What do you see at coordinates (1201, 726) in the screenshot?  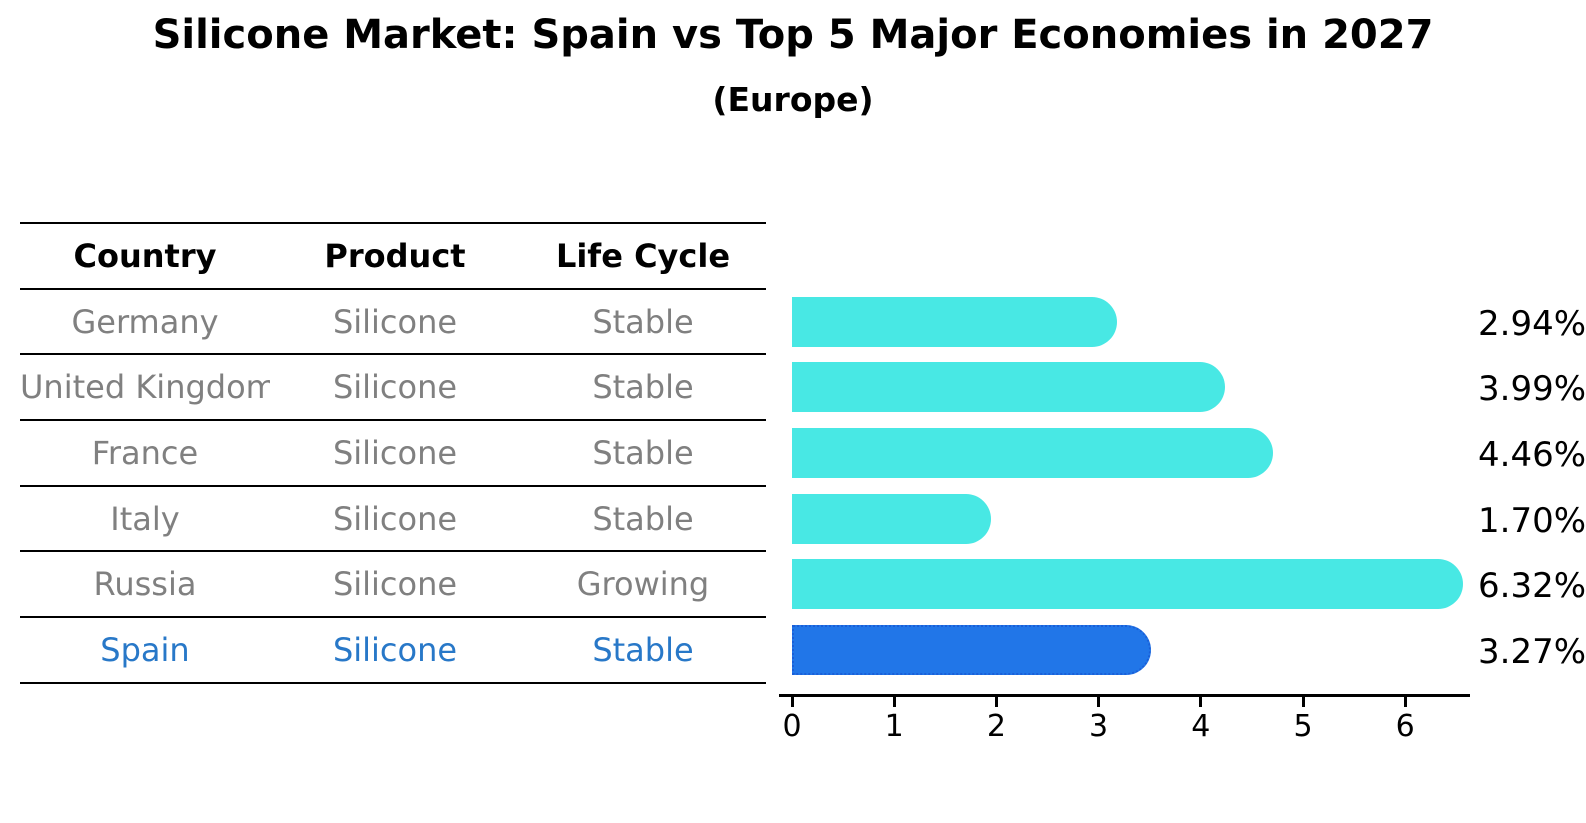 I see `x-tick-label: 4` at bounding box center [1201, 726].